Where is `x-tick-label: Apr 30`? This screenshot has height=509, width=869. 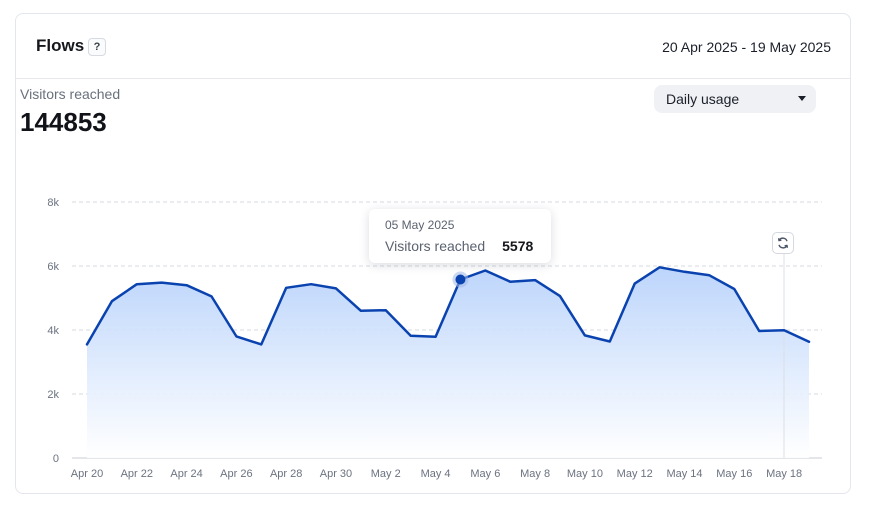
x-tick-label: Apr 30 is located at coordinates (336, 474).